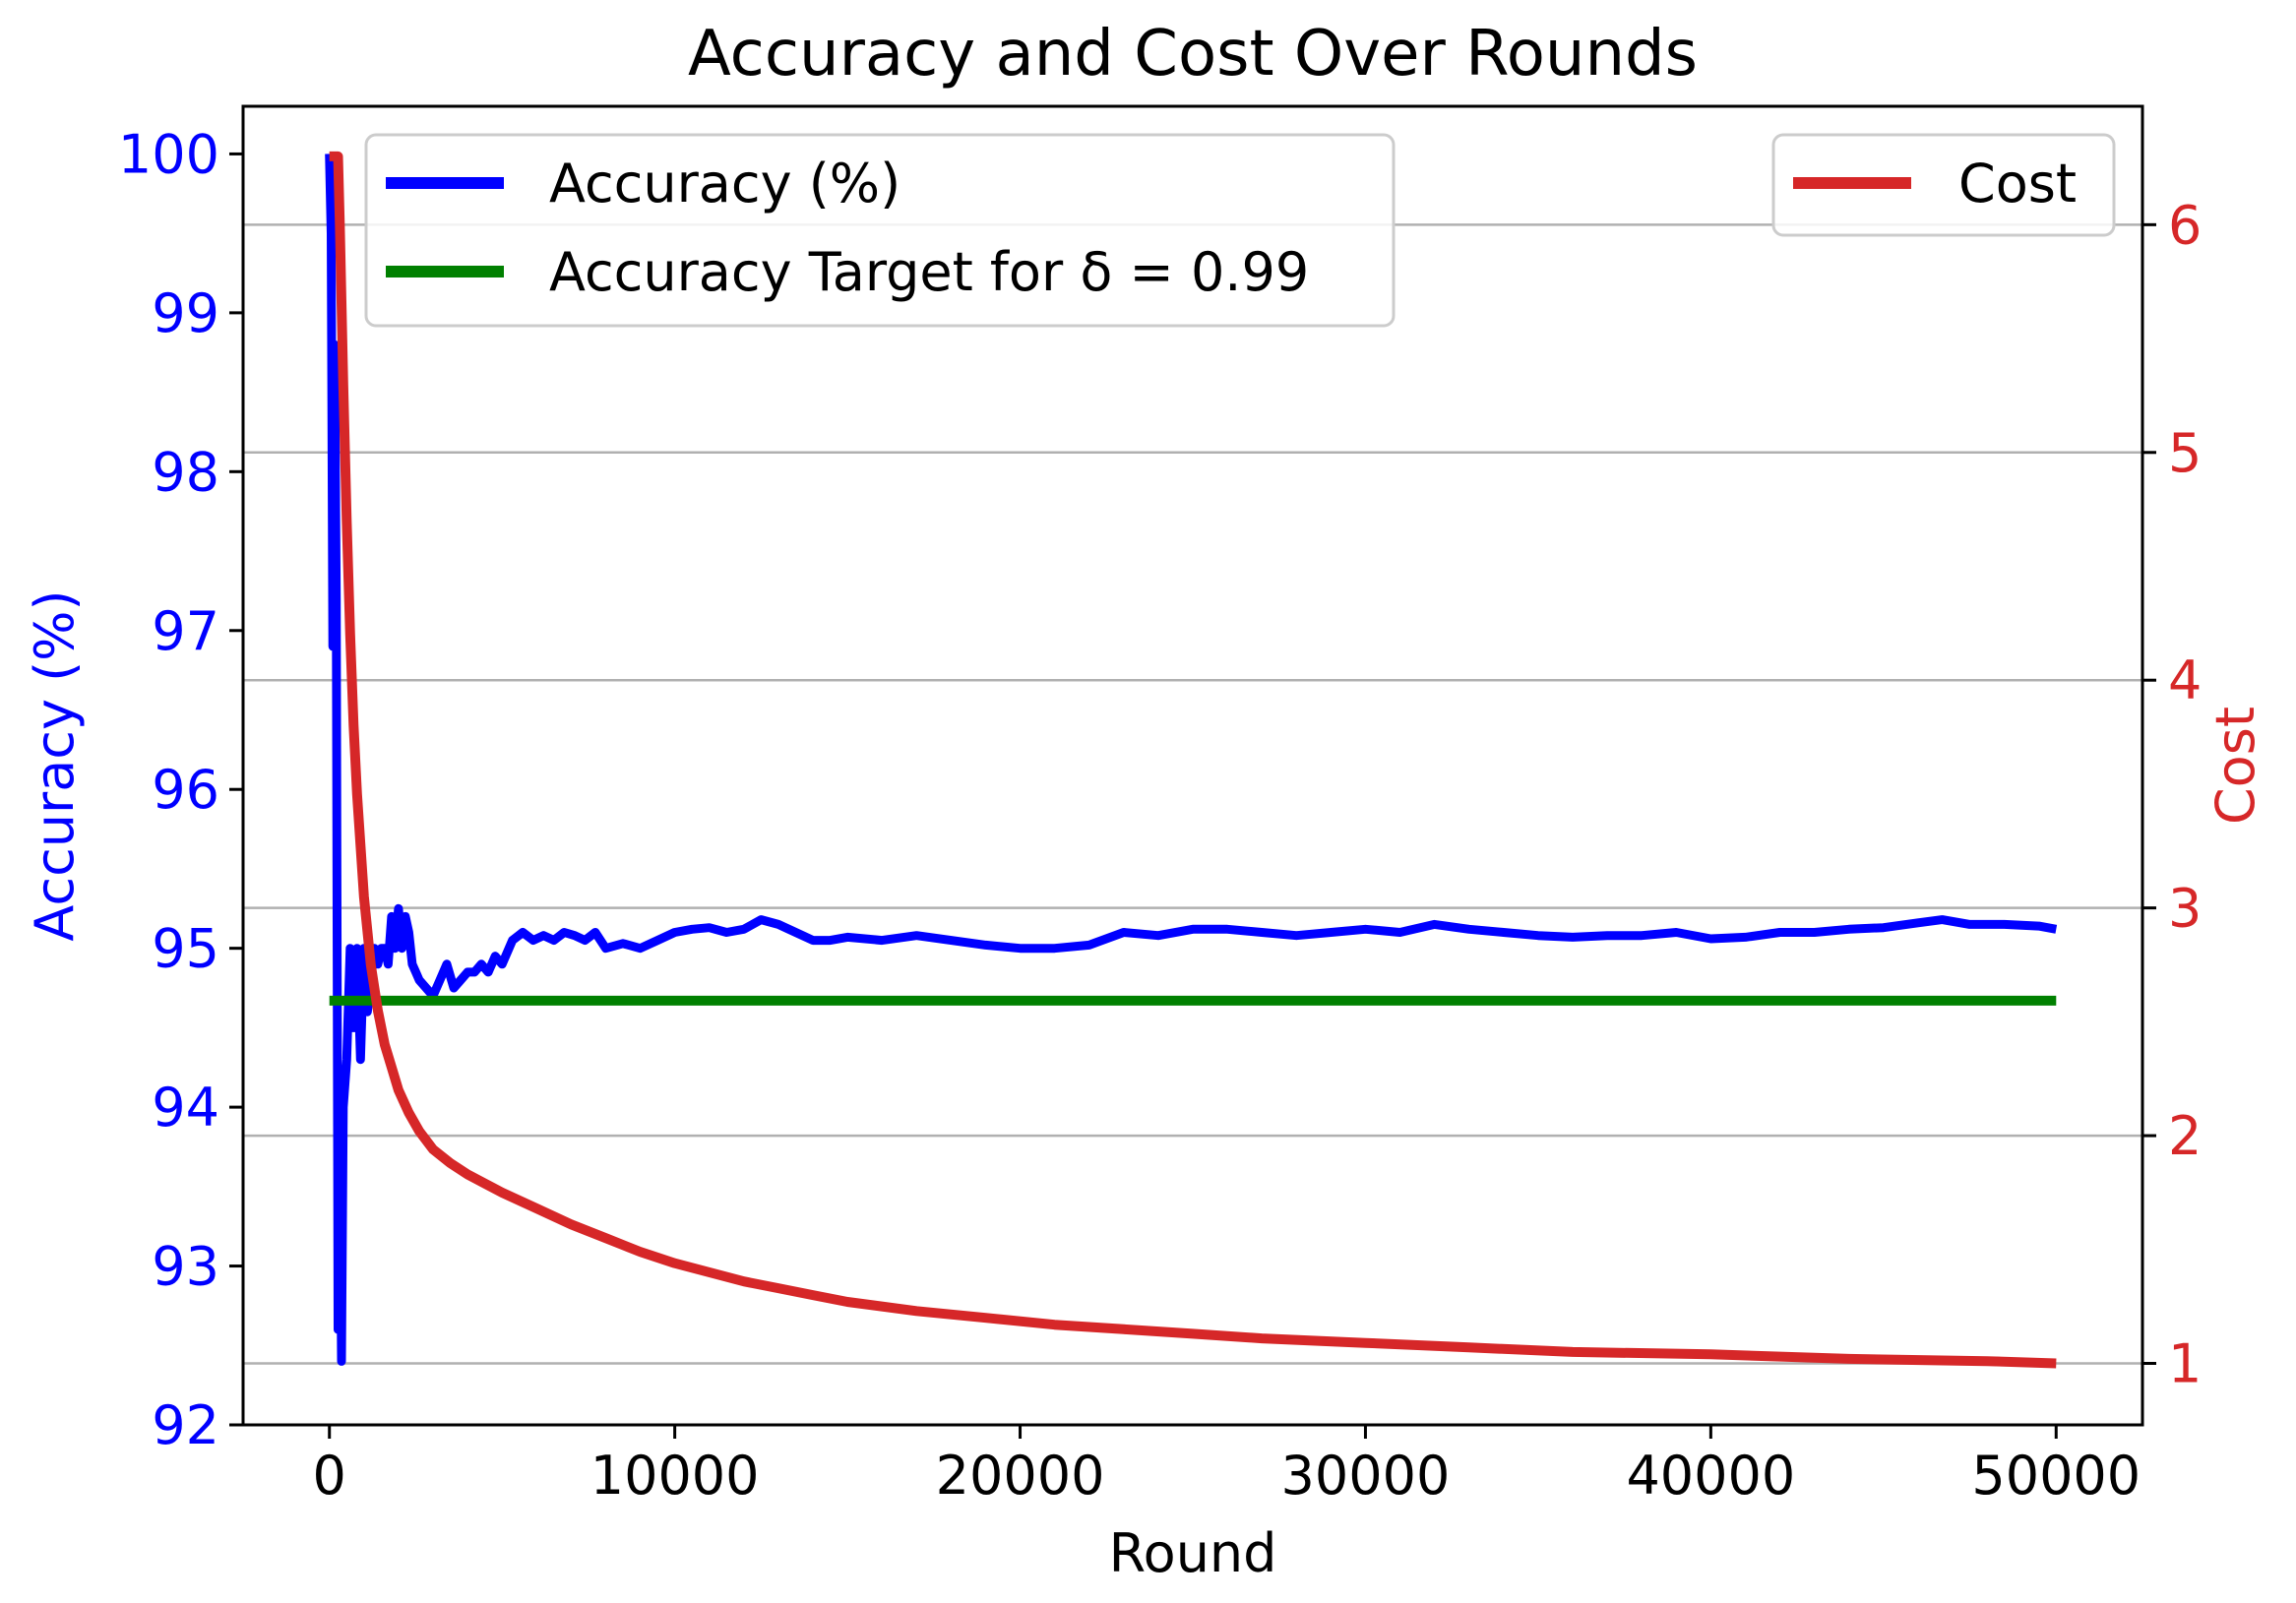  What do you see at coordinates (185, 313) in the screenshot?
I see `y-left-tick-label: 99` at bounding box center [185, 313].